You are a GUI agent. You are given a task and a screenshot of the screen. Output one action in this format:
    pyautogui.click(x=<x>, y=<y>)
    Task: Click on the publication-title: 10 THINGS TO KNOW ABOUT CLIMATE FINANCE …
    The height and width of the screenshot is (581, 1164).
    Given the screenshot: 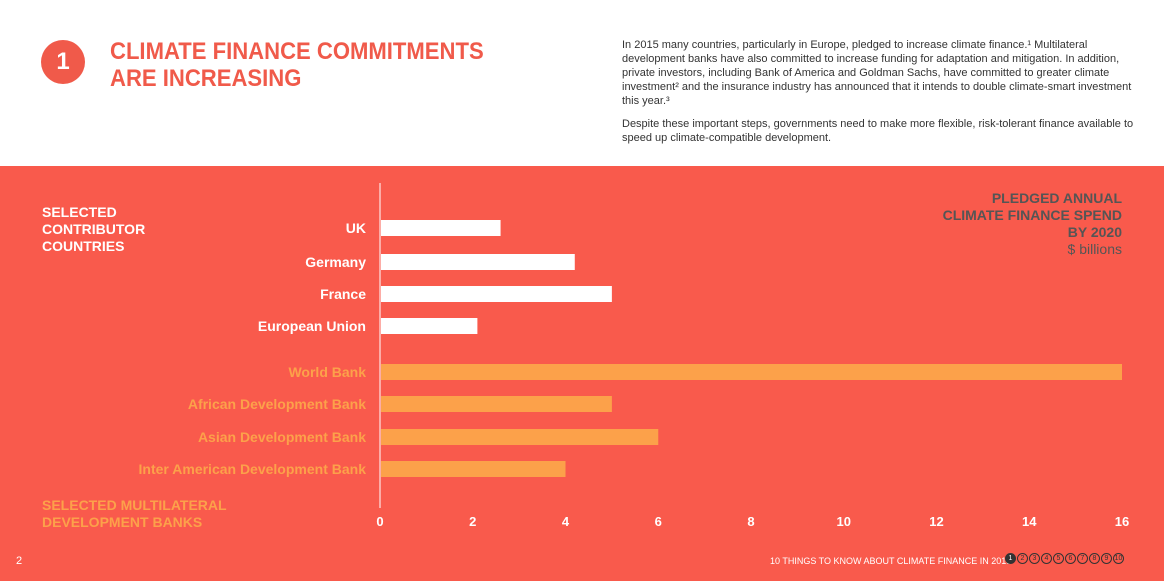 What is the action you would take?
    pyautogui.click(x=891, y=561)
    